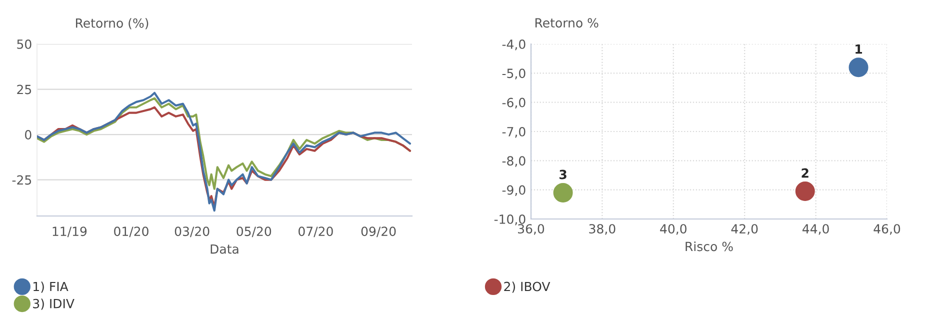 The width and height of the screenshot is (930, 322). I want to click on y-tick-label: -6,0, so click(514, 103).